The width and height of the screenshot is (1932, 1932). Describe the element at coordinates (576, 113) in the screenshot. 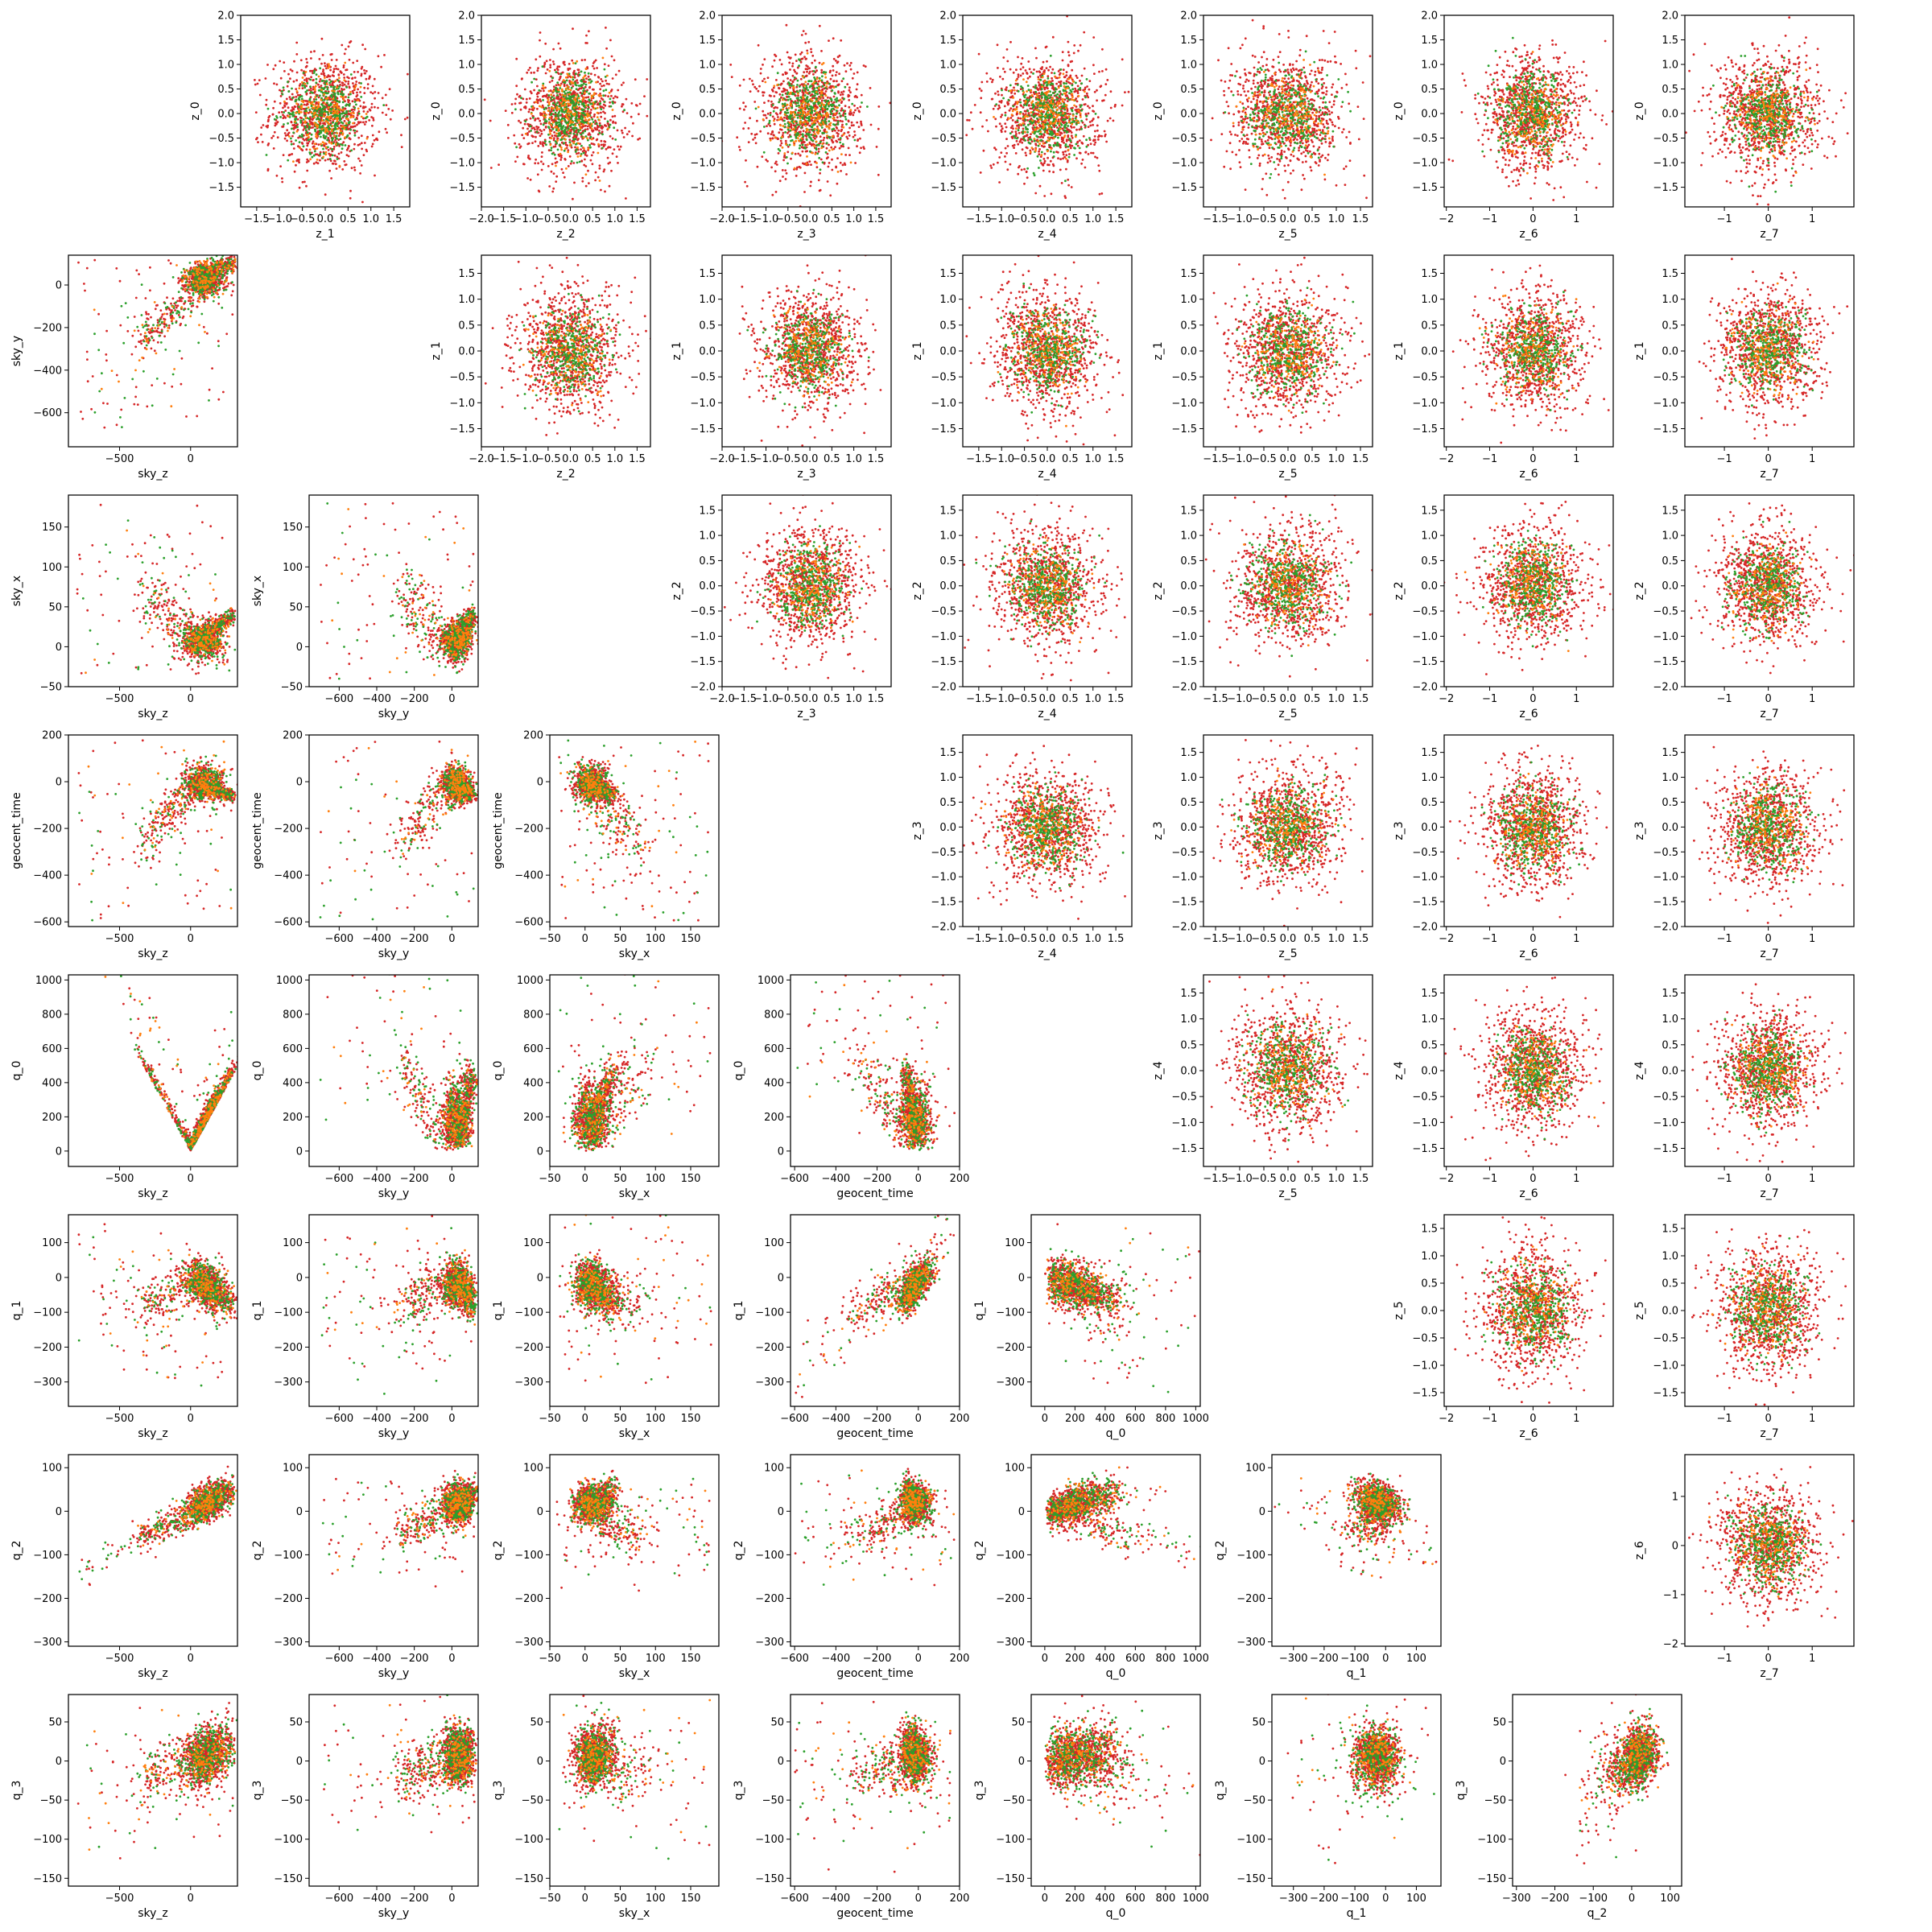

I see `scatter-points` at that location.